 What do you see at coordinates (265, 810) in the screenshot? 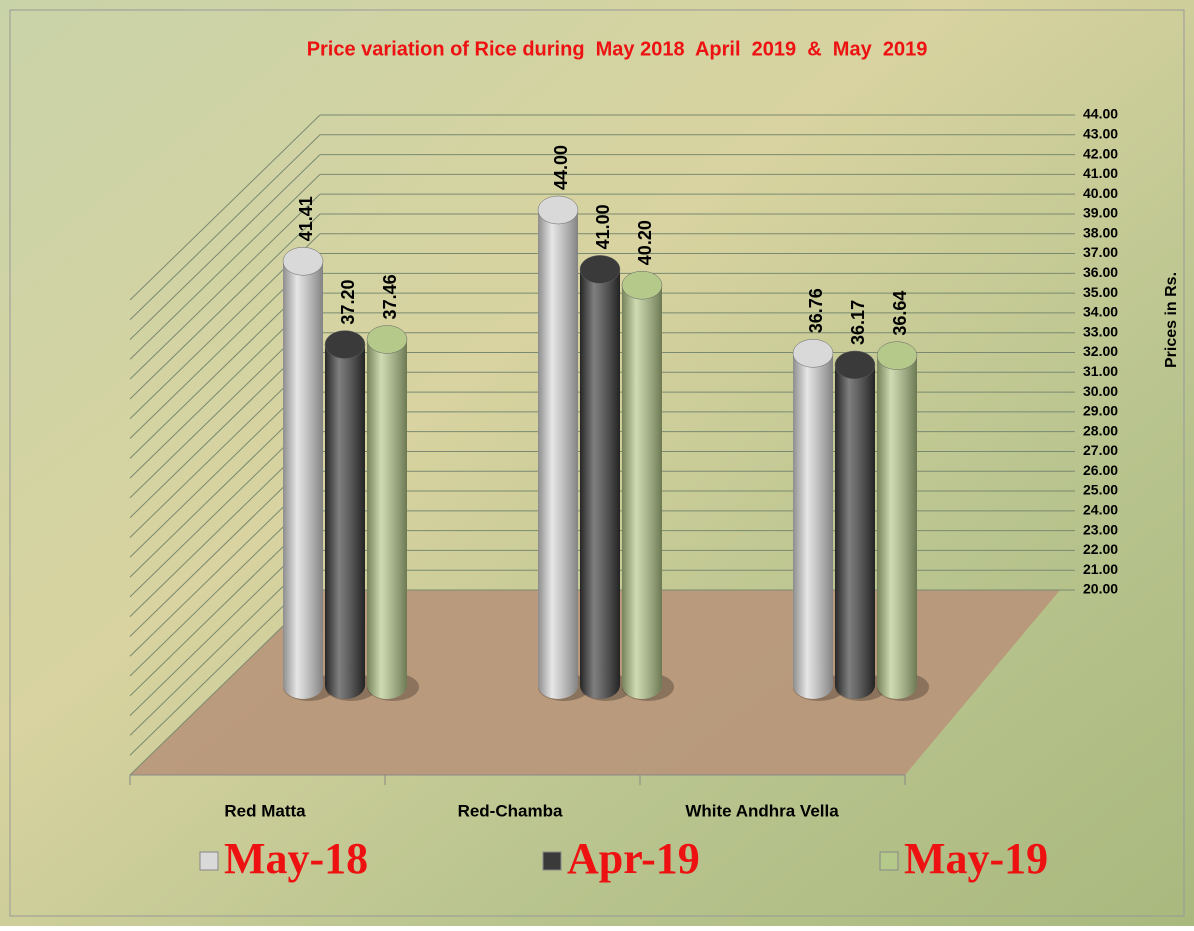
I see `x-tick-label: Red Matta` at bounding box center [265, 810].